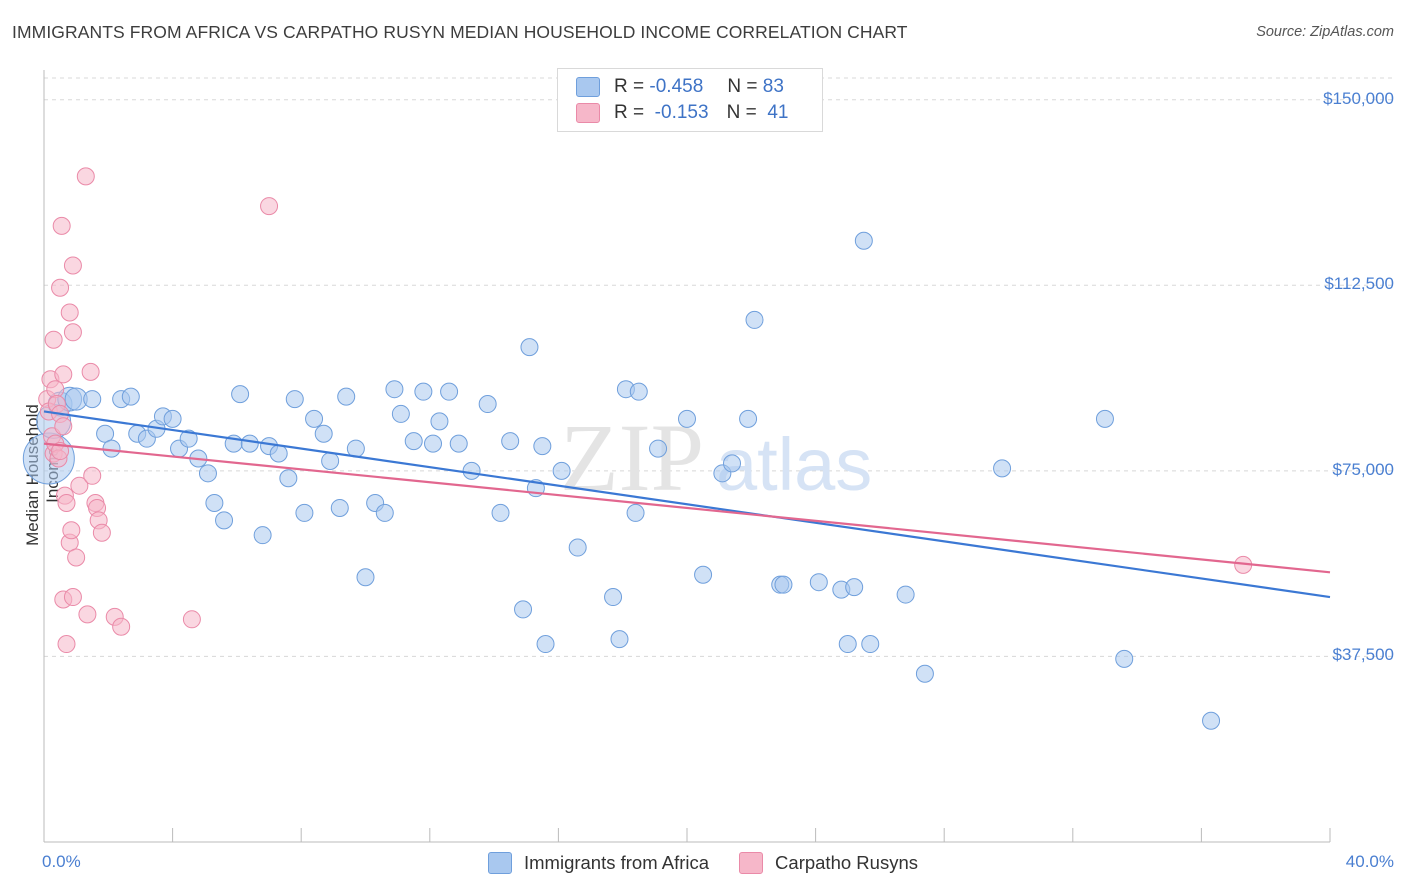 The width and height of the screenshot is (1406, 892). What do you see at coordinates (61, 861) in the screenshot?
I see `x-tick-min: 0.0%` at bounding box center [61, 861].